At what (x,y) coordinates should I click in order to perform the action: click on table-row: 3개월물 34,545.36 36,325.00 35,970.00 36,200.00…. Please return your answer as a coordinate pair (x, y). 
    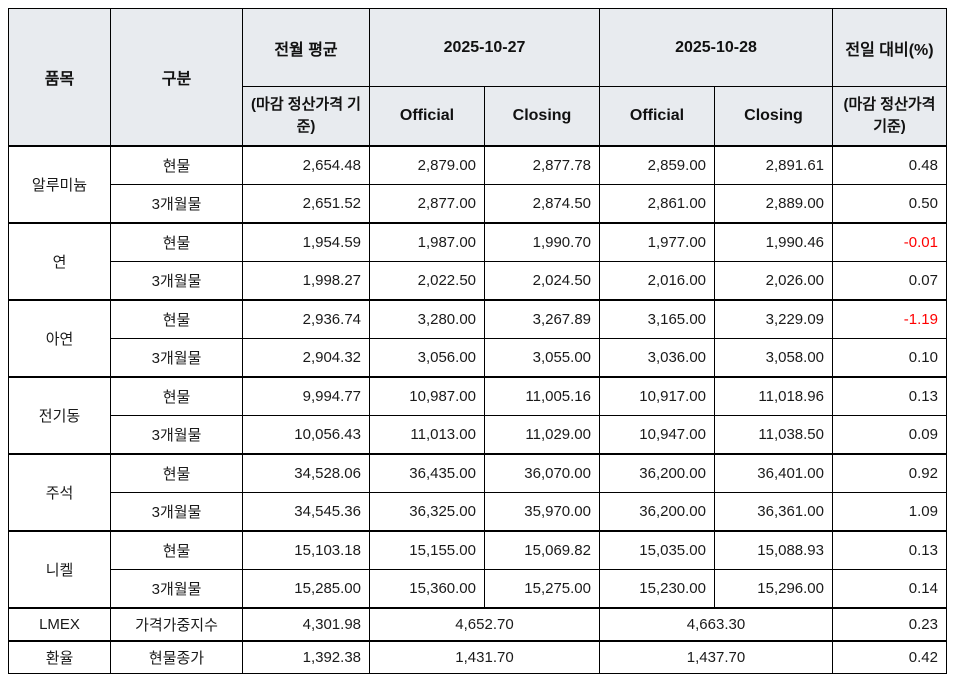
    Looking at the image, I should click on (478, 511).